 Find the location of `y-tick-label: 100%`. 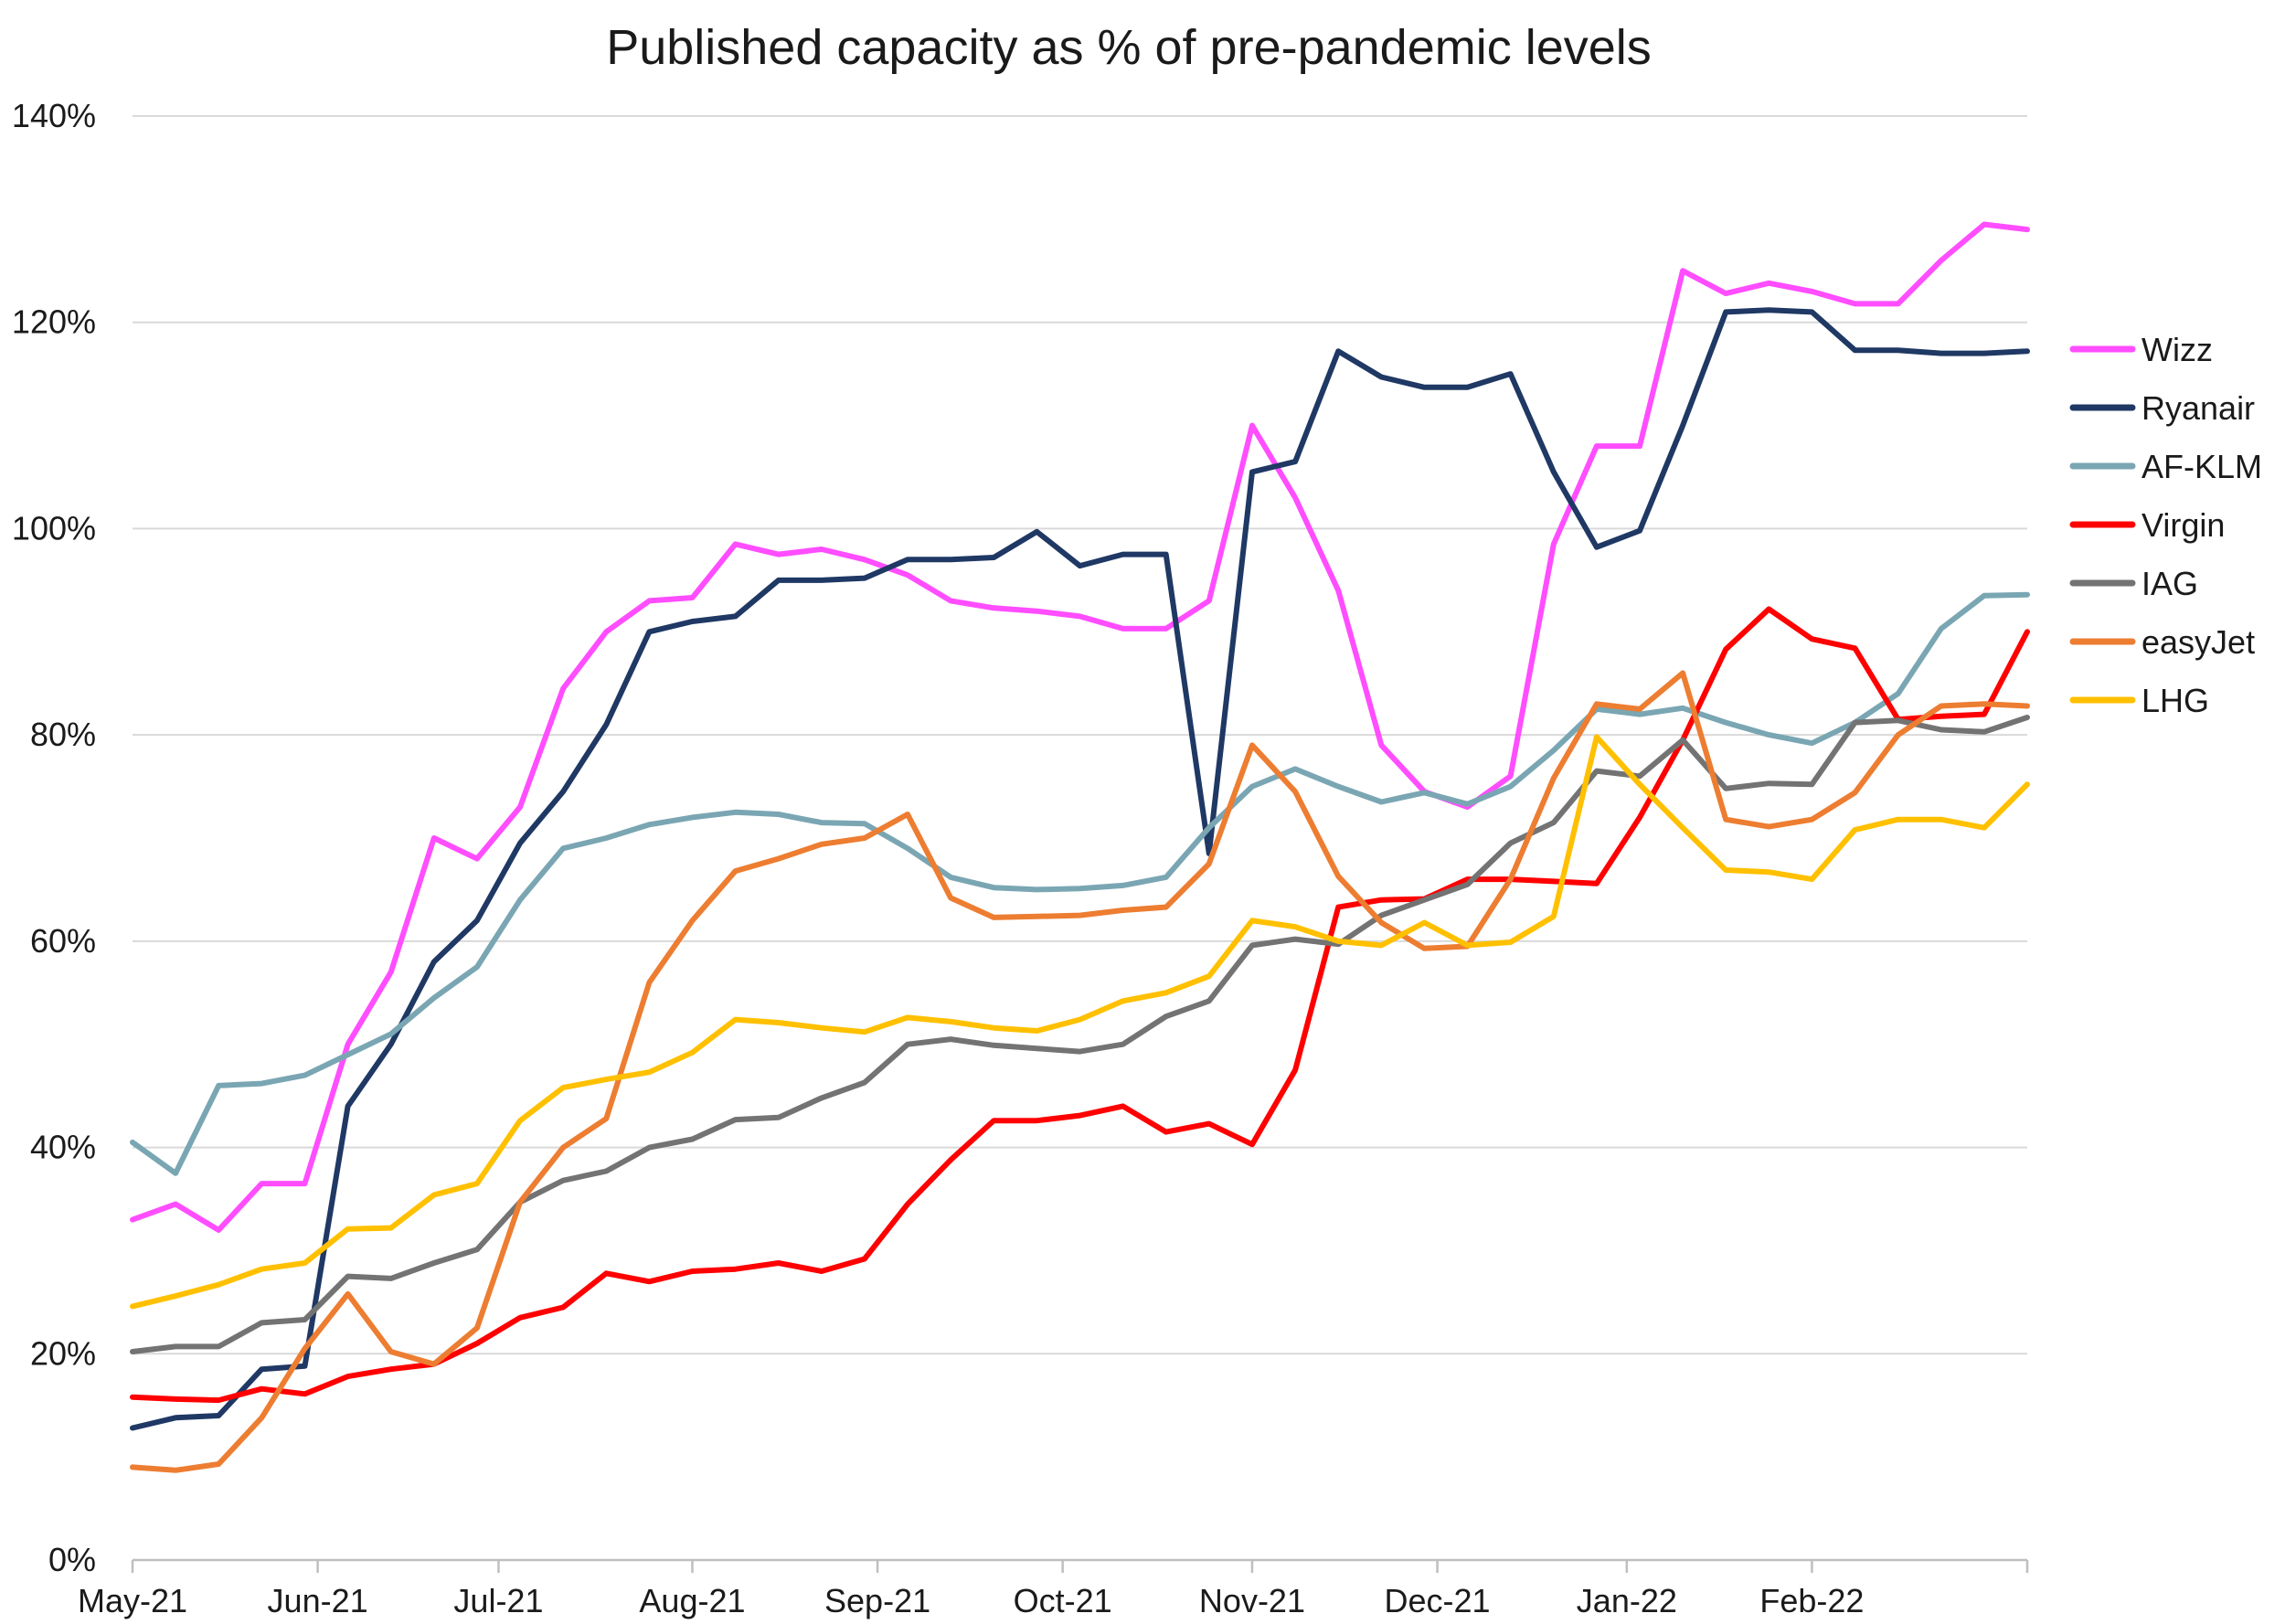

y-tick-label: 100% is located at coordinates (54, 528).